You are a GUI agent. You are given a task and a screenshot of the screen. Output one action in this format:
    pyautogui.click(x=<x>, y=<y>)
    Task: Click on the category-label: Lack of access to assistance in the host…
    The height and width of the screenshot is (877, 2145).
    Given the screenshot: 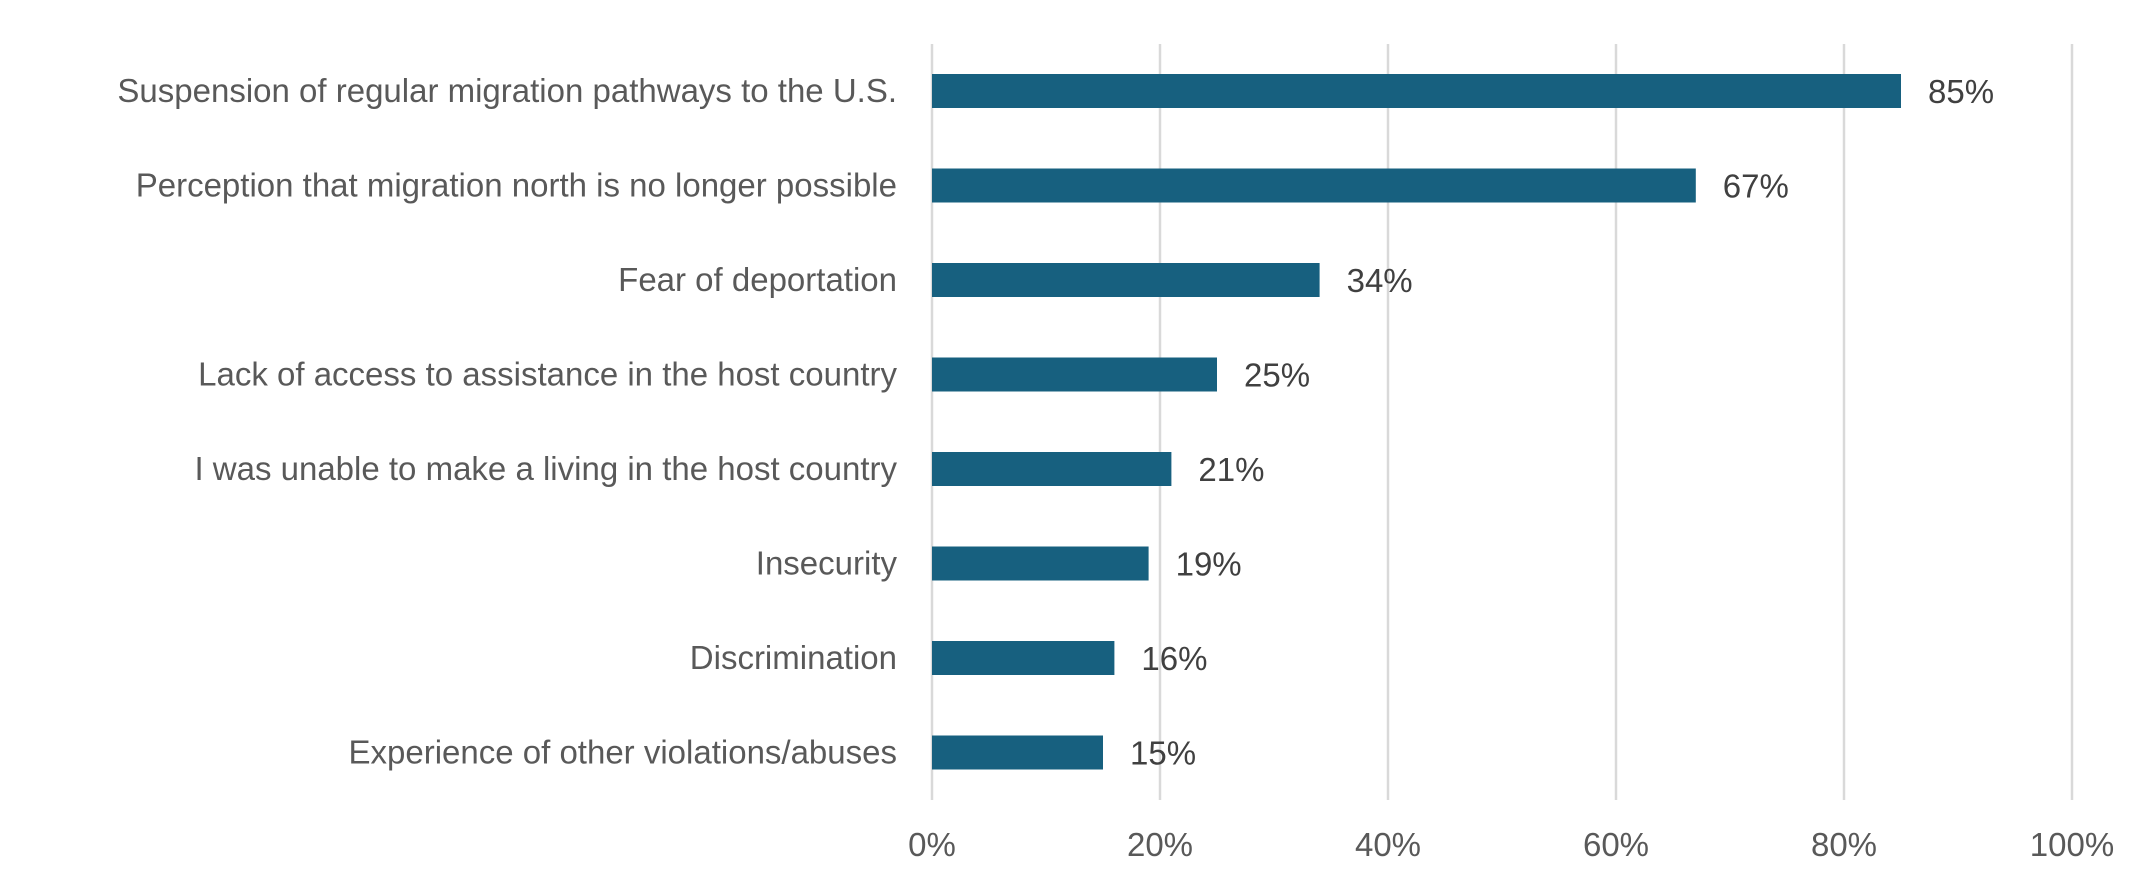 What is the action you would take?
    pyautogui.click(x=547, y=374)
    